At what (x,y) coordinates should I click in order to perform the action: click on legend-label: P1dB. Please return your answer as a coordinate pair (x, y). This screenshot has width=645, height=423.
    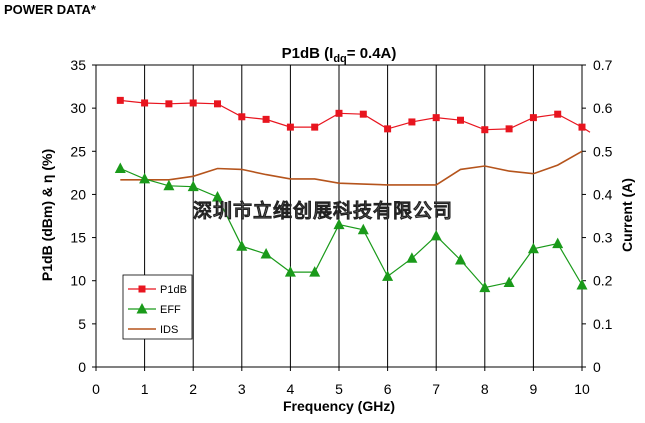
    Looking at the image, I should click on (173, 290).